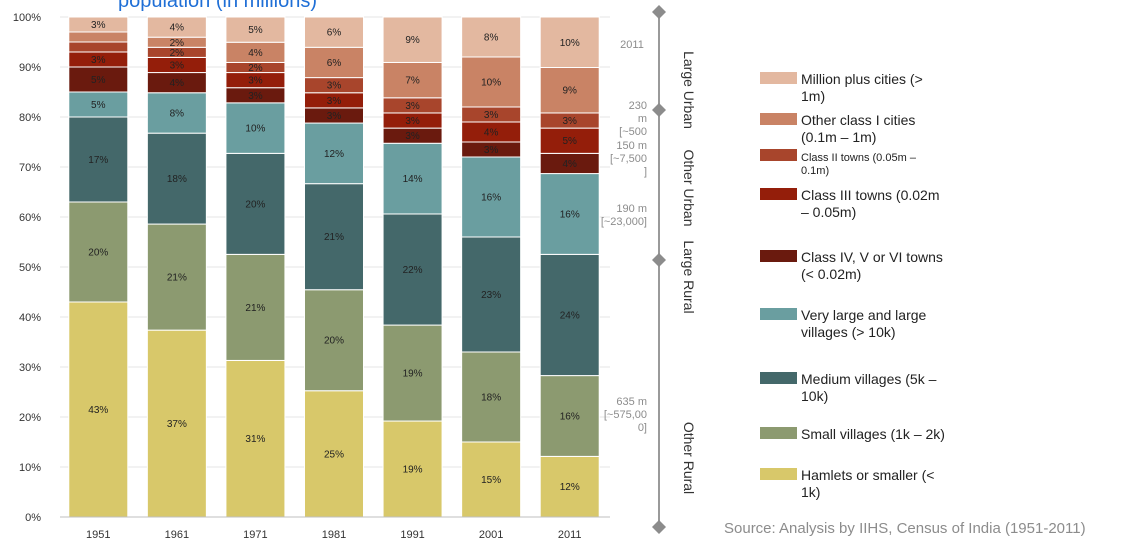 This screenshot has height=543, width=1146. What do you see at coordinates (413, 270) in the screenshot?
I see `bar-value-label: 22%` at bounding box center [413, 270].